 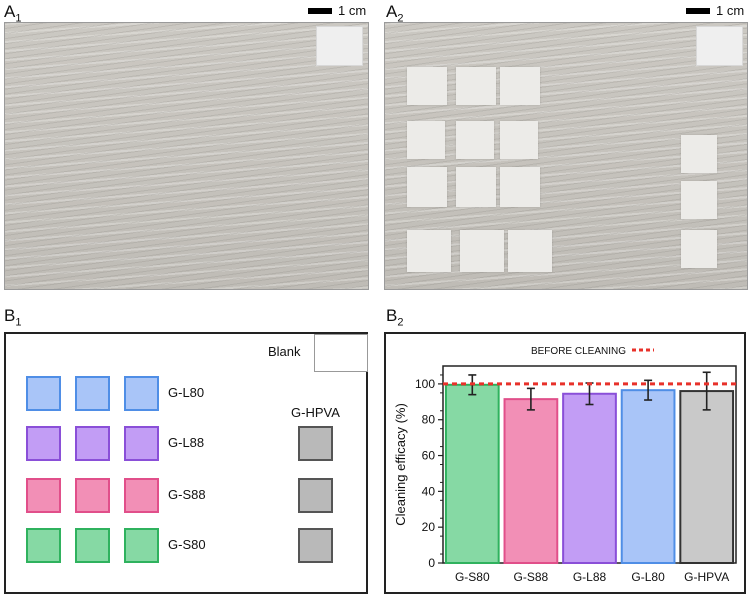 What do you see at coordinates (315, 412) in the screenshot?
I see `hpva-label: G-HPVA` at bounding box center [315, 412].